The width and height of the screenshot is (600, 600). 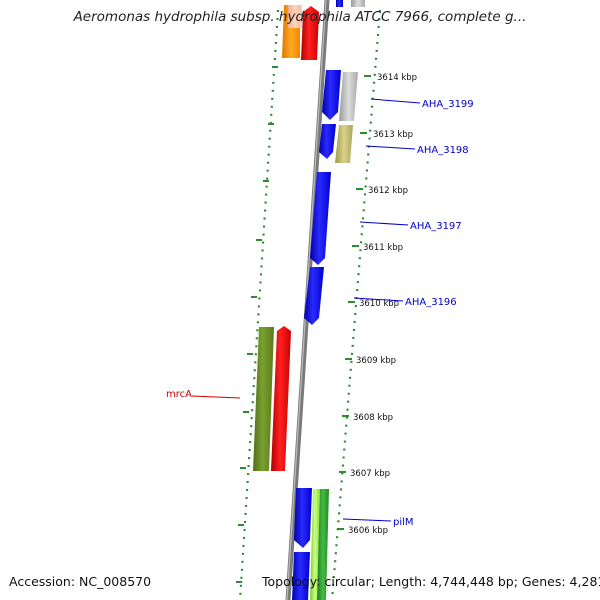 What do you see at coordinates (370, 474) in the screenshot?
I see `tick-label: 3607 kbp` at bounding box center [370, 474].